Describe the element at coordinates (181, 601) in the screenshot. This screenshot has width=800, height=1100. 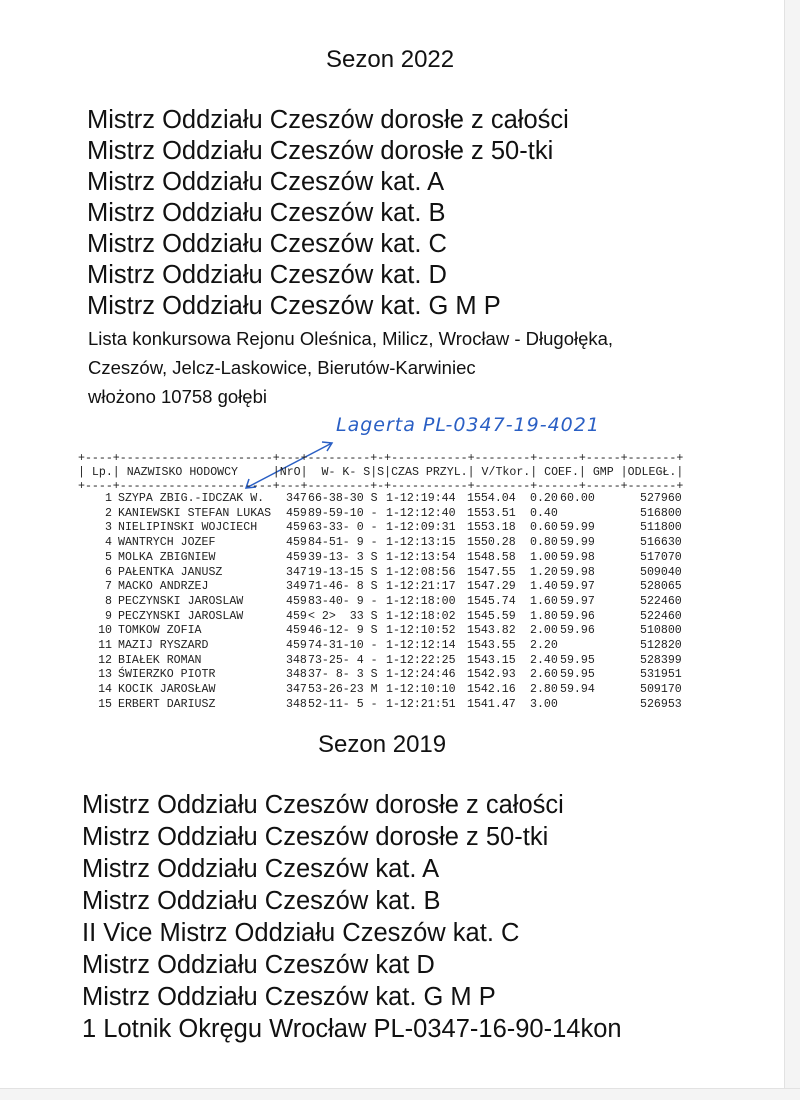
I see `cell-name: PECZYNSKI JAROSLAW` at that location.